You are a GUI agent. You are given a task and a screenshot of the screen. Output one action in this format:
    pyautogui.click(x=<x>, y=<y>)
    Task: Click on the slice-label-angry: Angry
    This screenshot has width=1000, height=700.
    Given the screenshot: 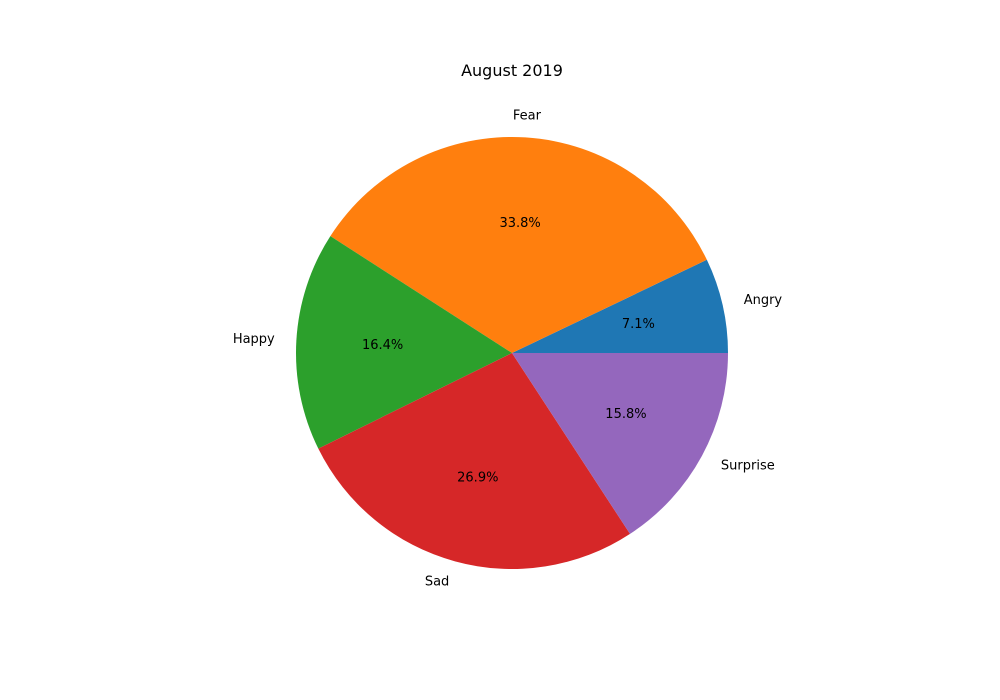 What is the action you would take?
    pyautogui.click(x=763, y=300)
    